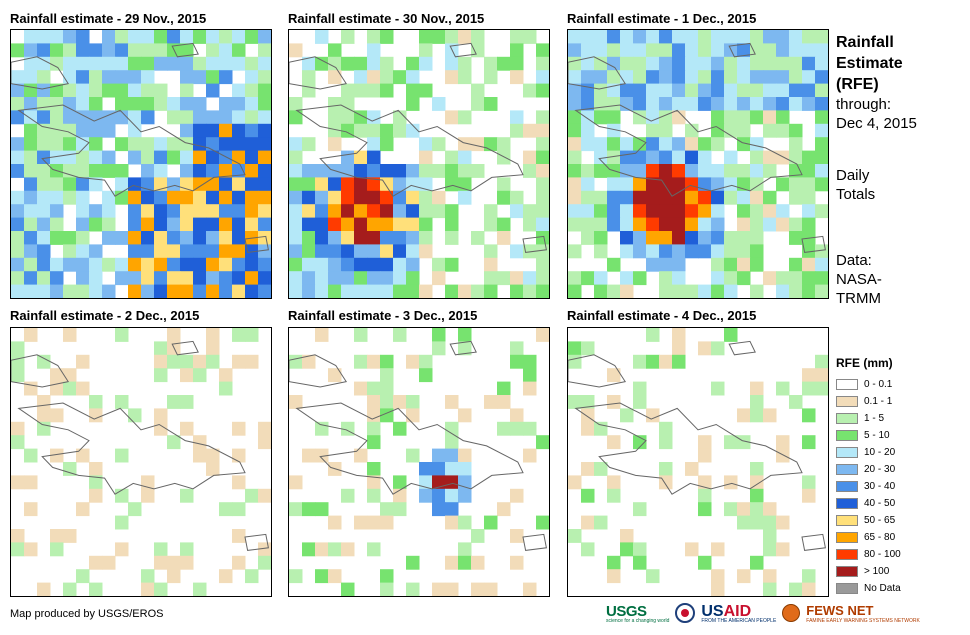  I want to click on data-line-3: TRMM, so click(858, 298).